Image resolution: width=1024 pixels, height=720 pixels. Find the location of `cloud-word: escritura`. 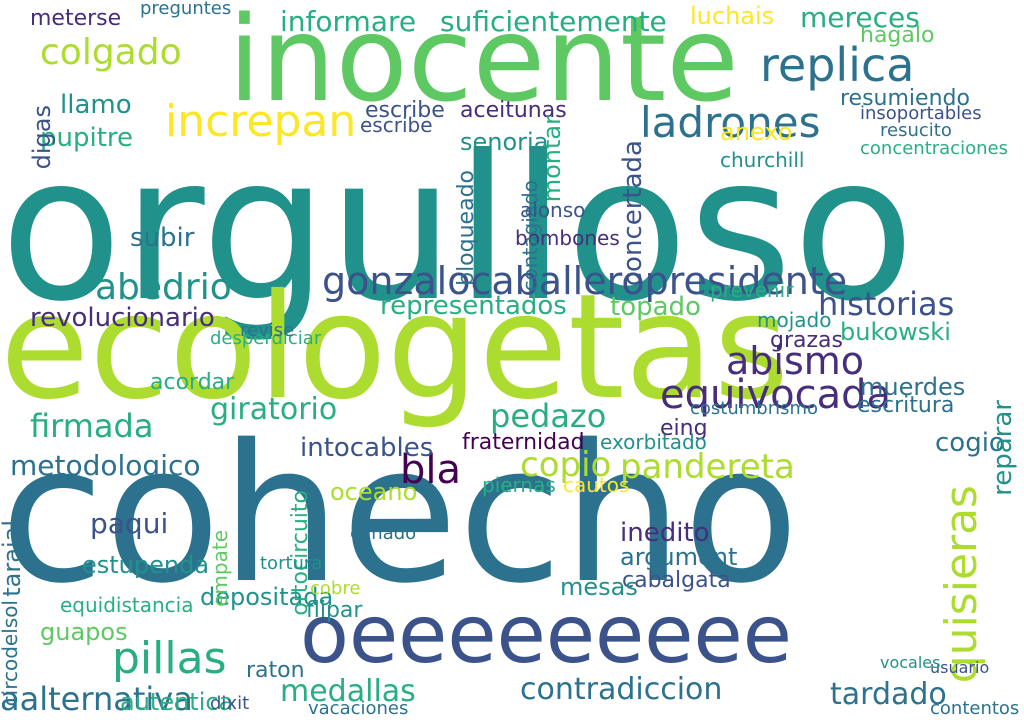

cloud-word: escritura is located at coordinates (906, 405).